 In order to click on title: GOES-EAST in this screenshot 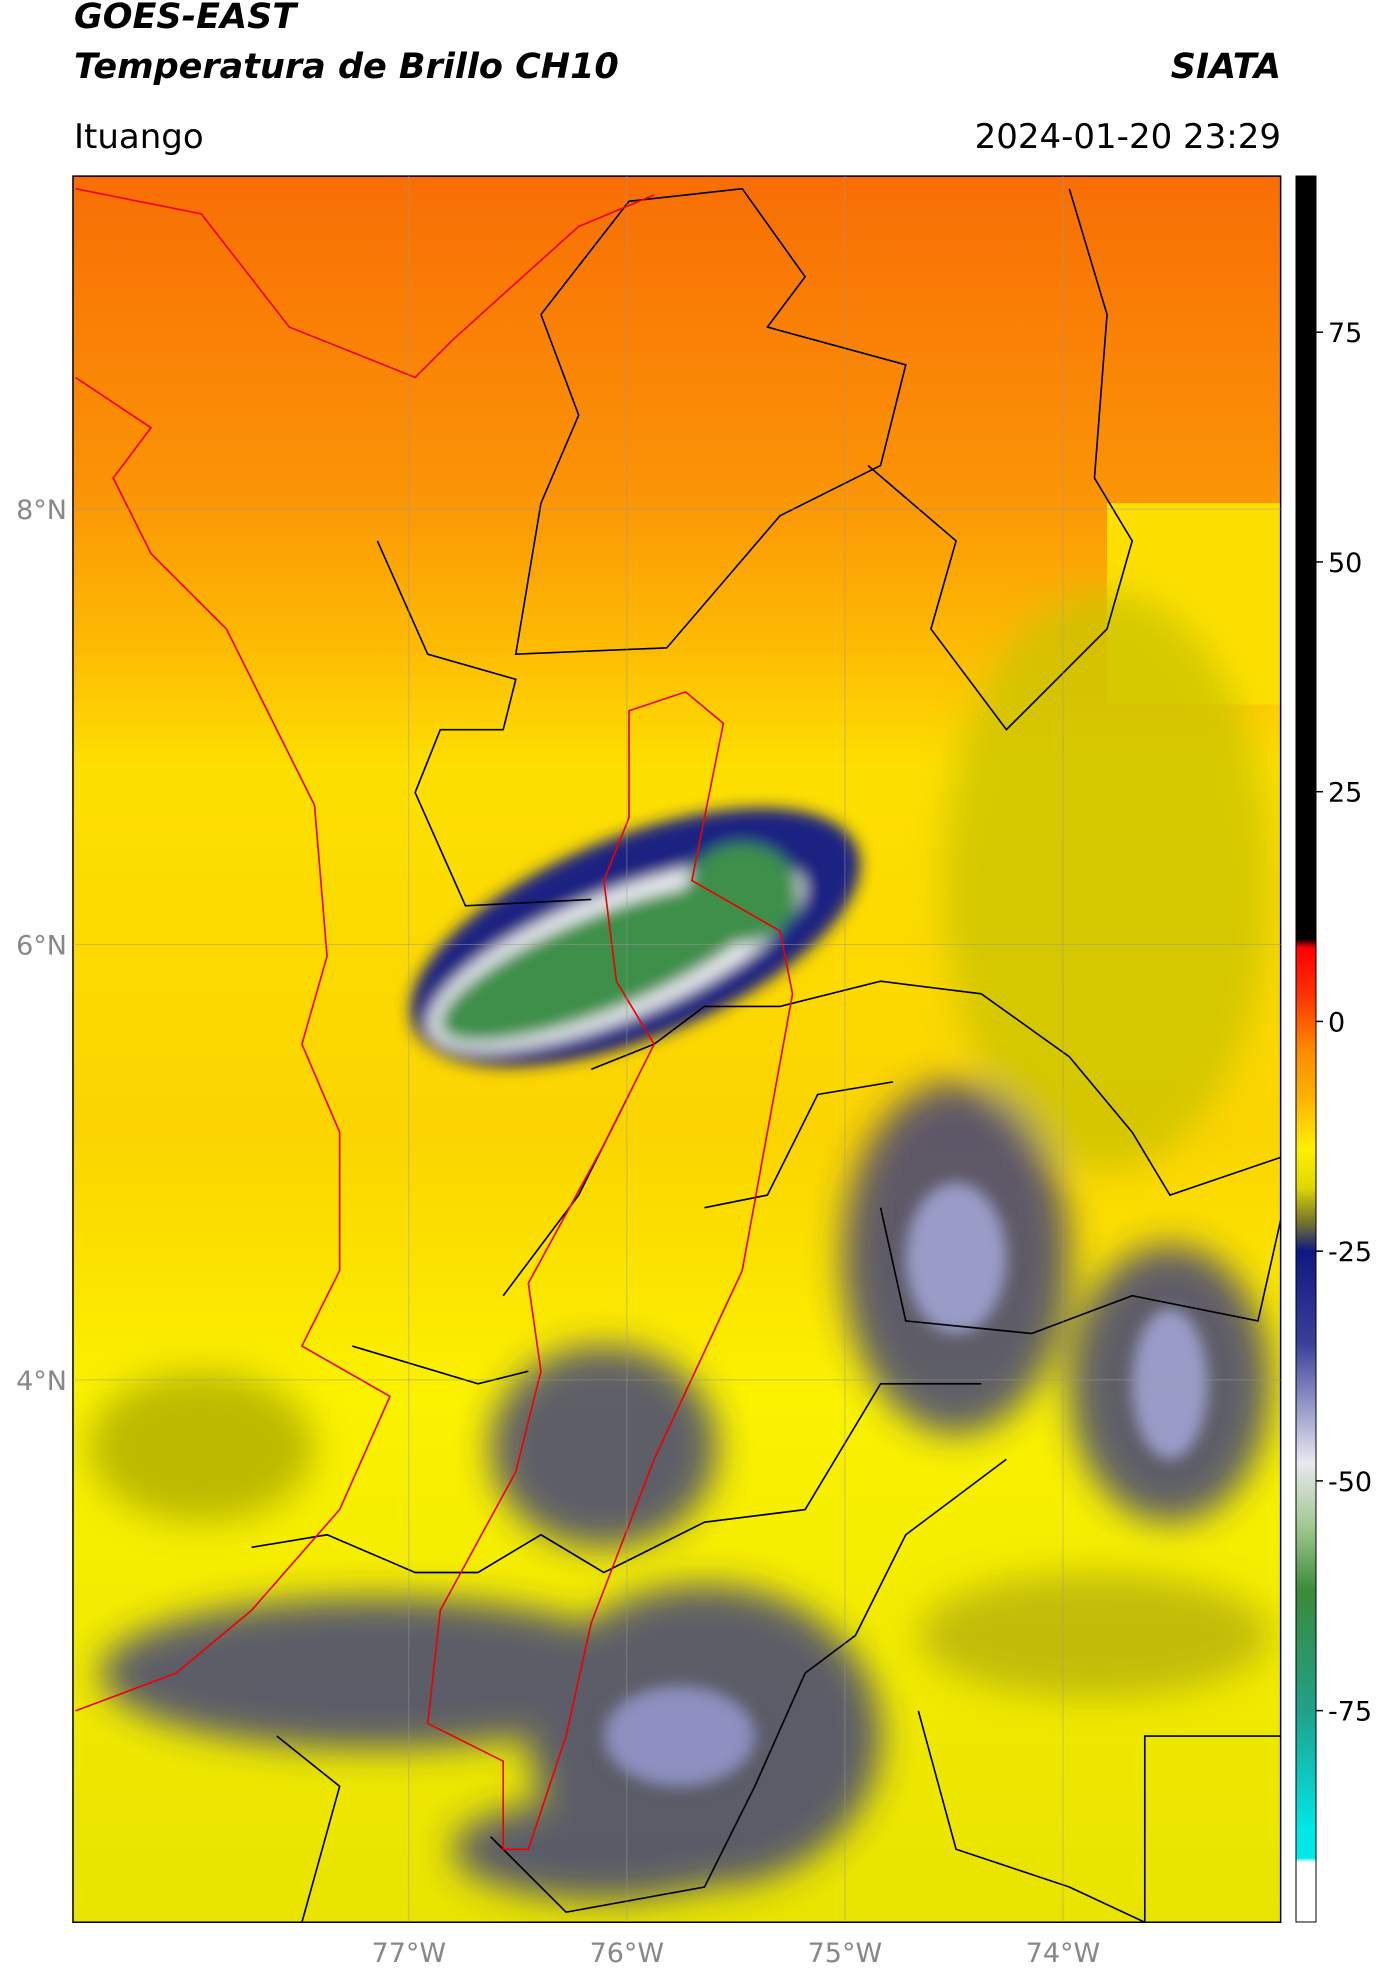, I will do `click(186, 18)`.